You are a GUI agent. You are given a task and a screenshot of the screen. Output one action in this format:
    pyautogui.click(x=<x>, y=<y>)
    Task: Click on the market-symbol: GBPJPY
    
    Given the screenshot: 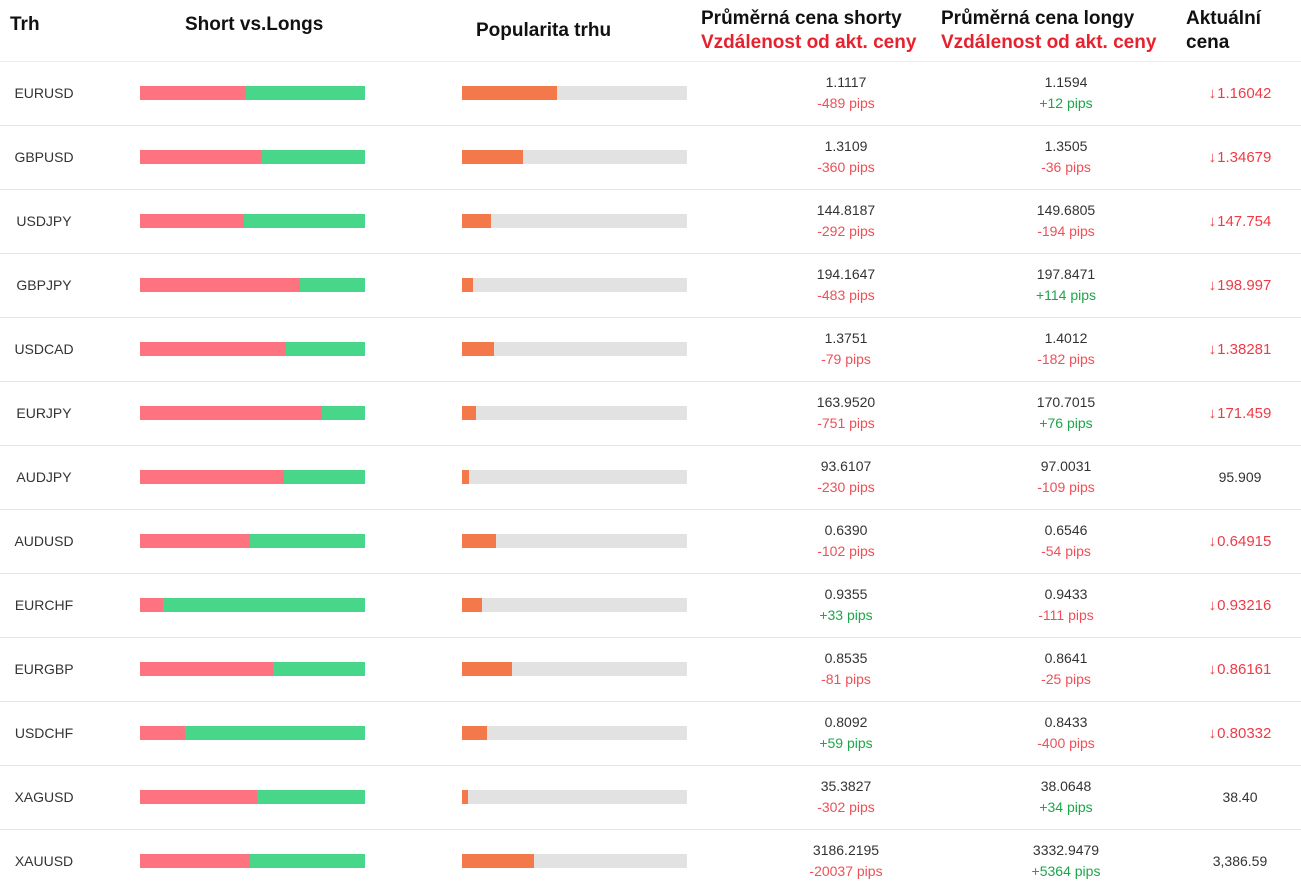 What is the action you would take?
    pyautogui.click(x=44, y=285)
    